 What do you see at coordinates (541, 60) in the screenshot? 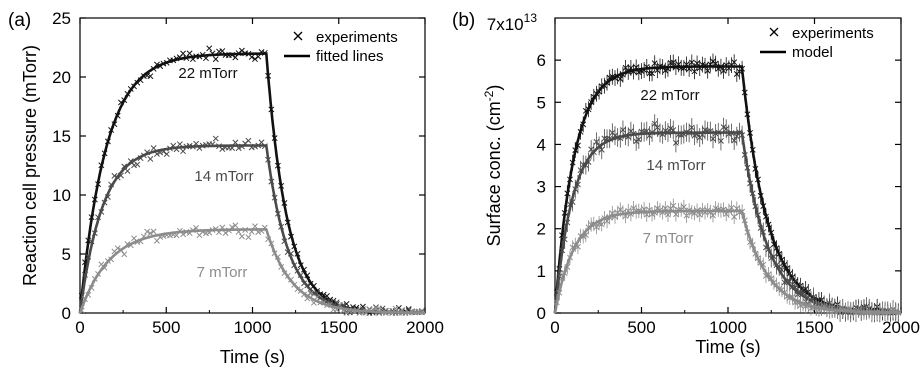
I see `y-tick-label: 6` at bounding box center [541, 60].